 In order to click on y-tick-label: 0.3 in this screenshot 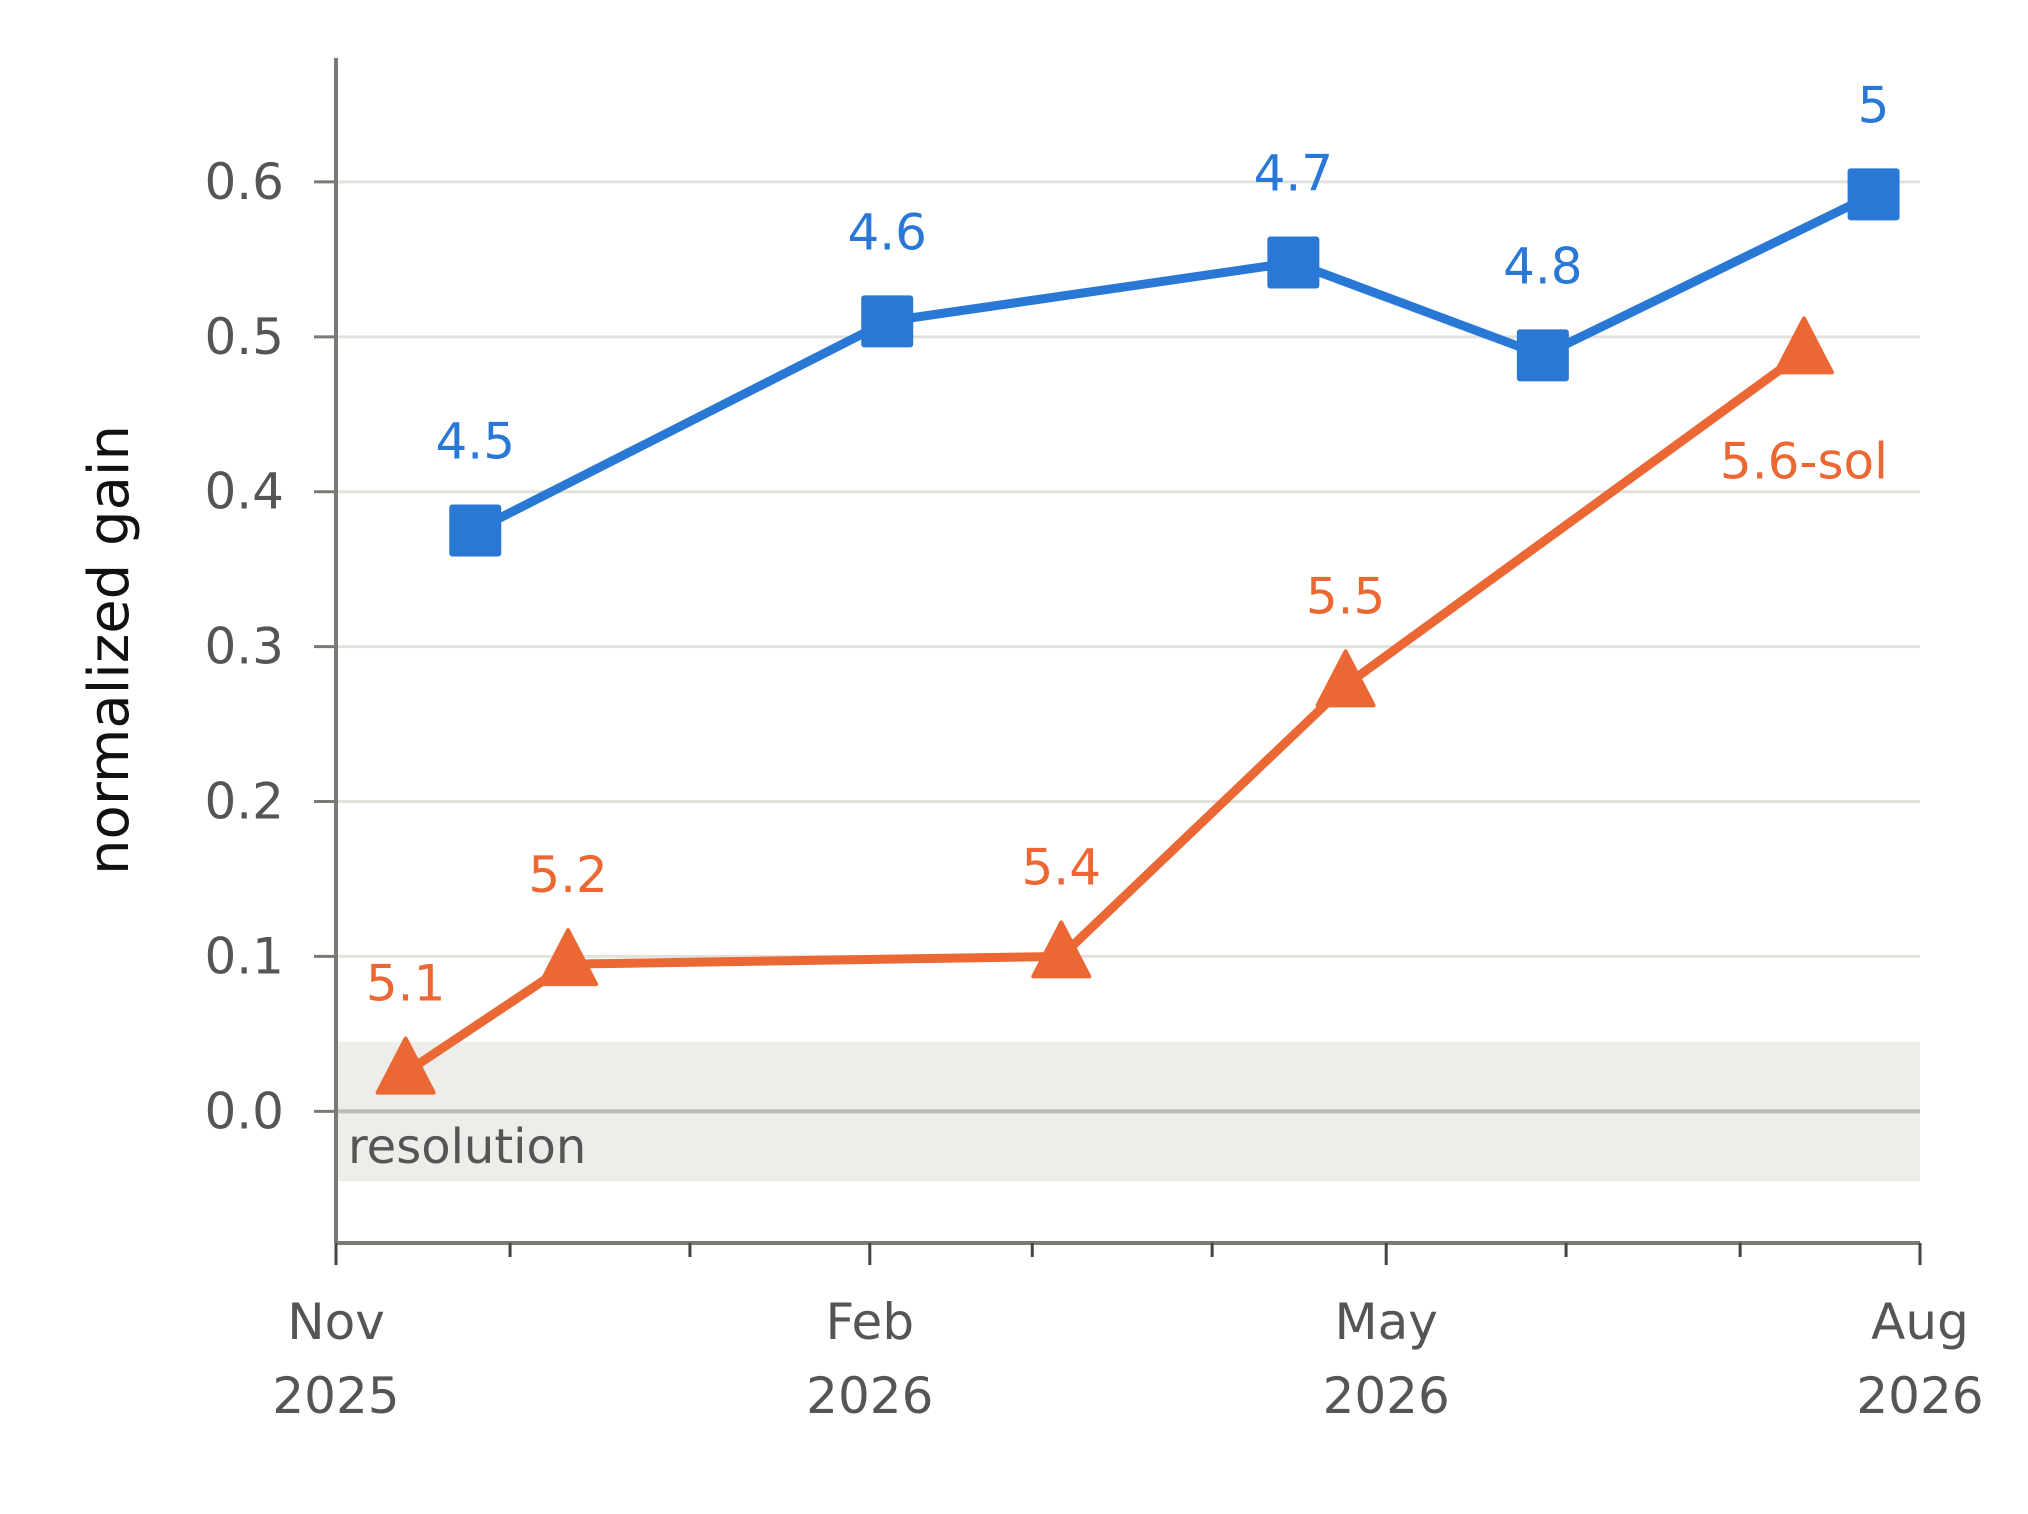, I will do `click(244, 647)`.